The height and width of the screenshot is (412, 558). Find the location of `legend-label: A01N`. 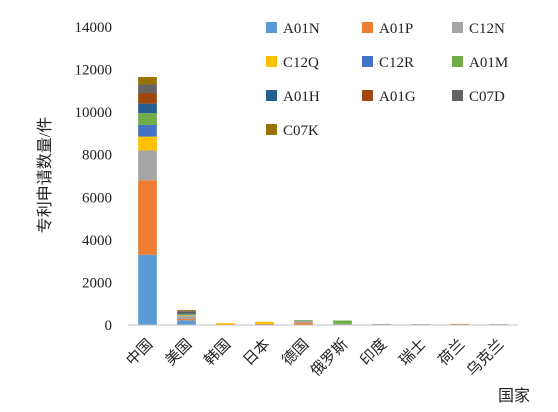

legend-label: A01N is located at coordinates (301, 29).